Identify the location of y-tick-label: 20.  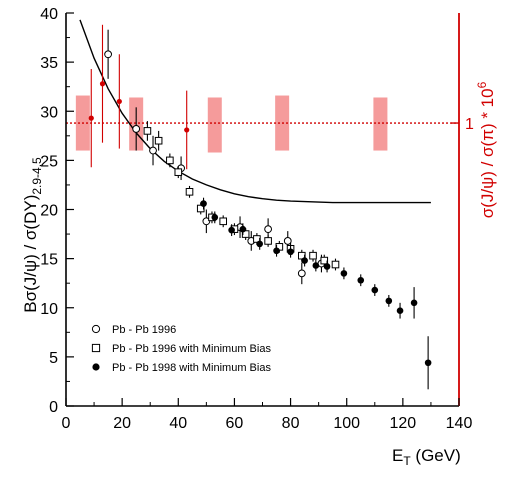
(49, 211).